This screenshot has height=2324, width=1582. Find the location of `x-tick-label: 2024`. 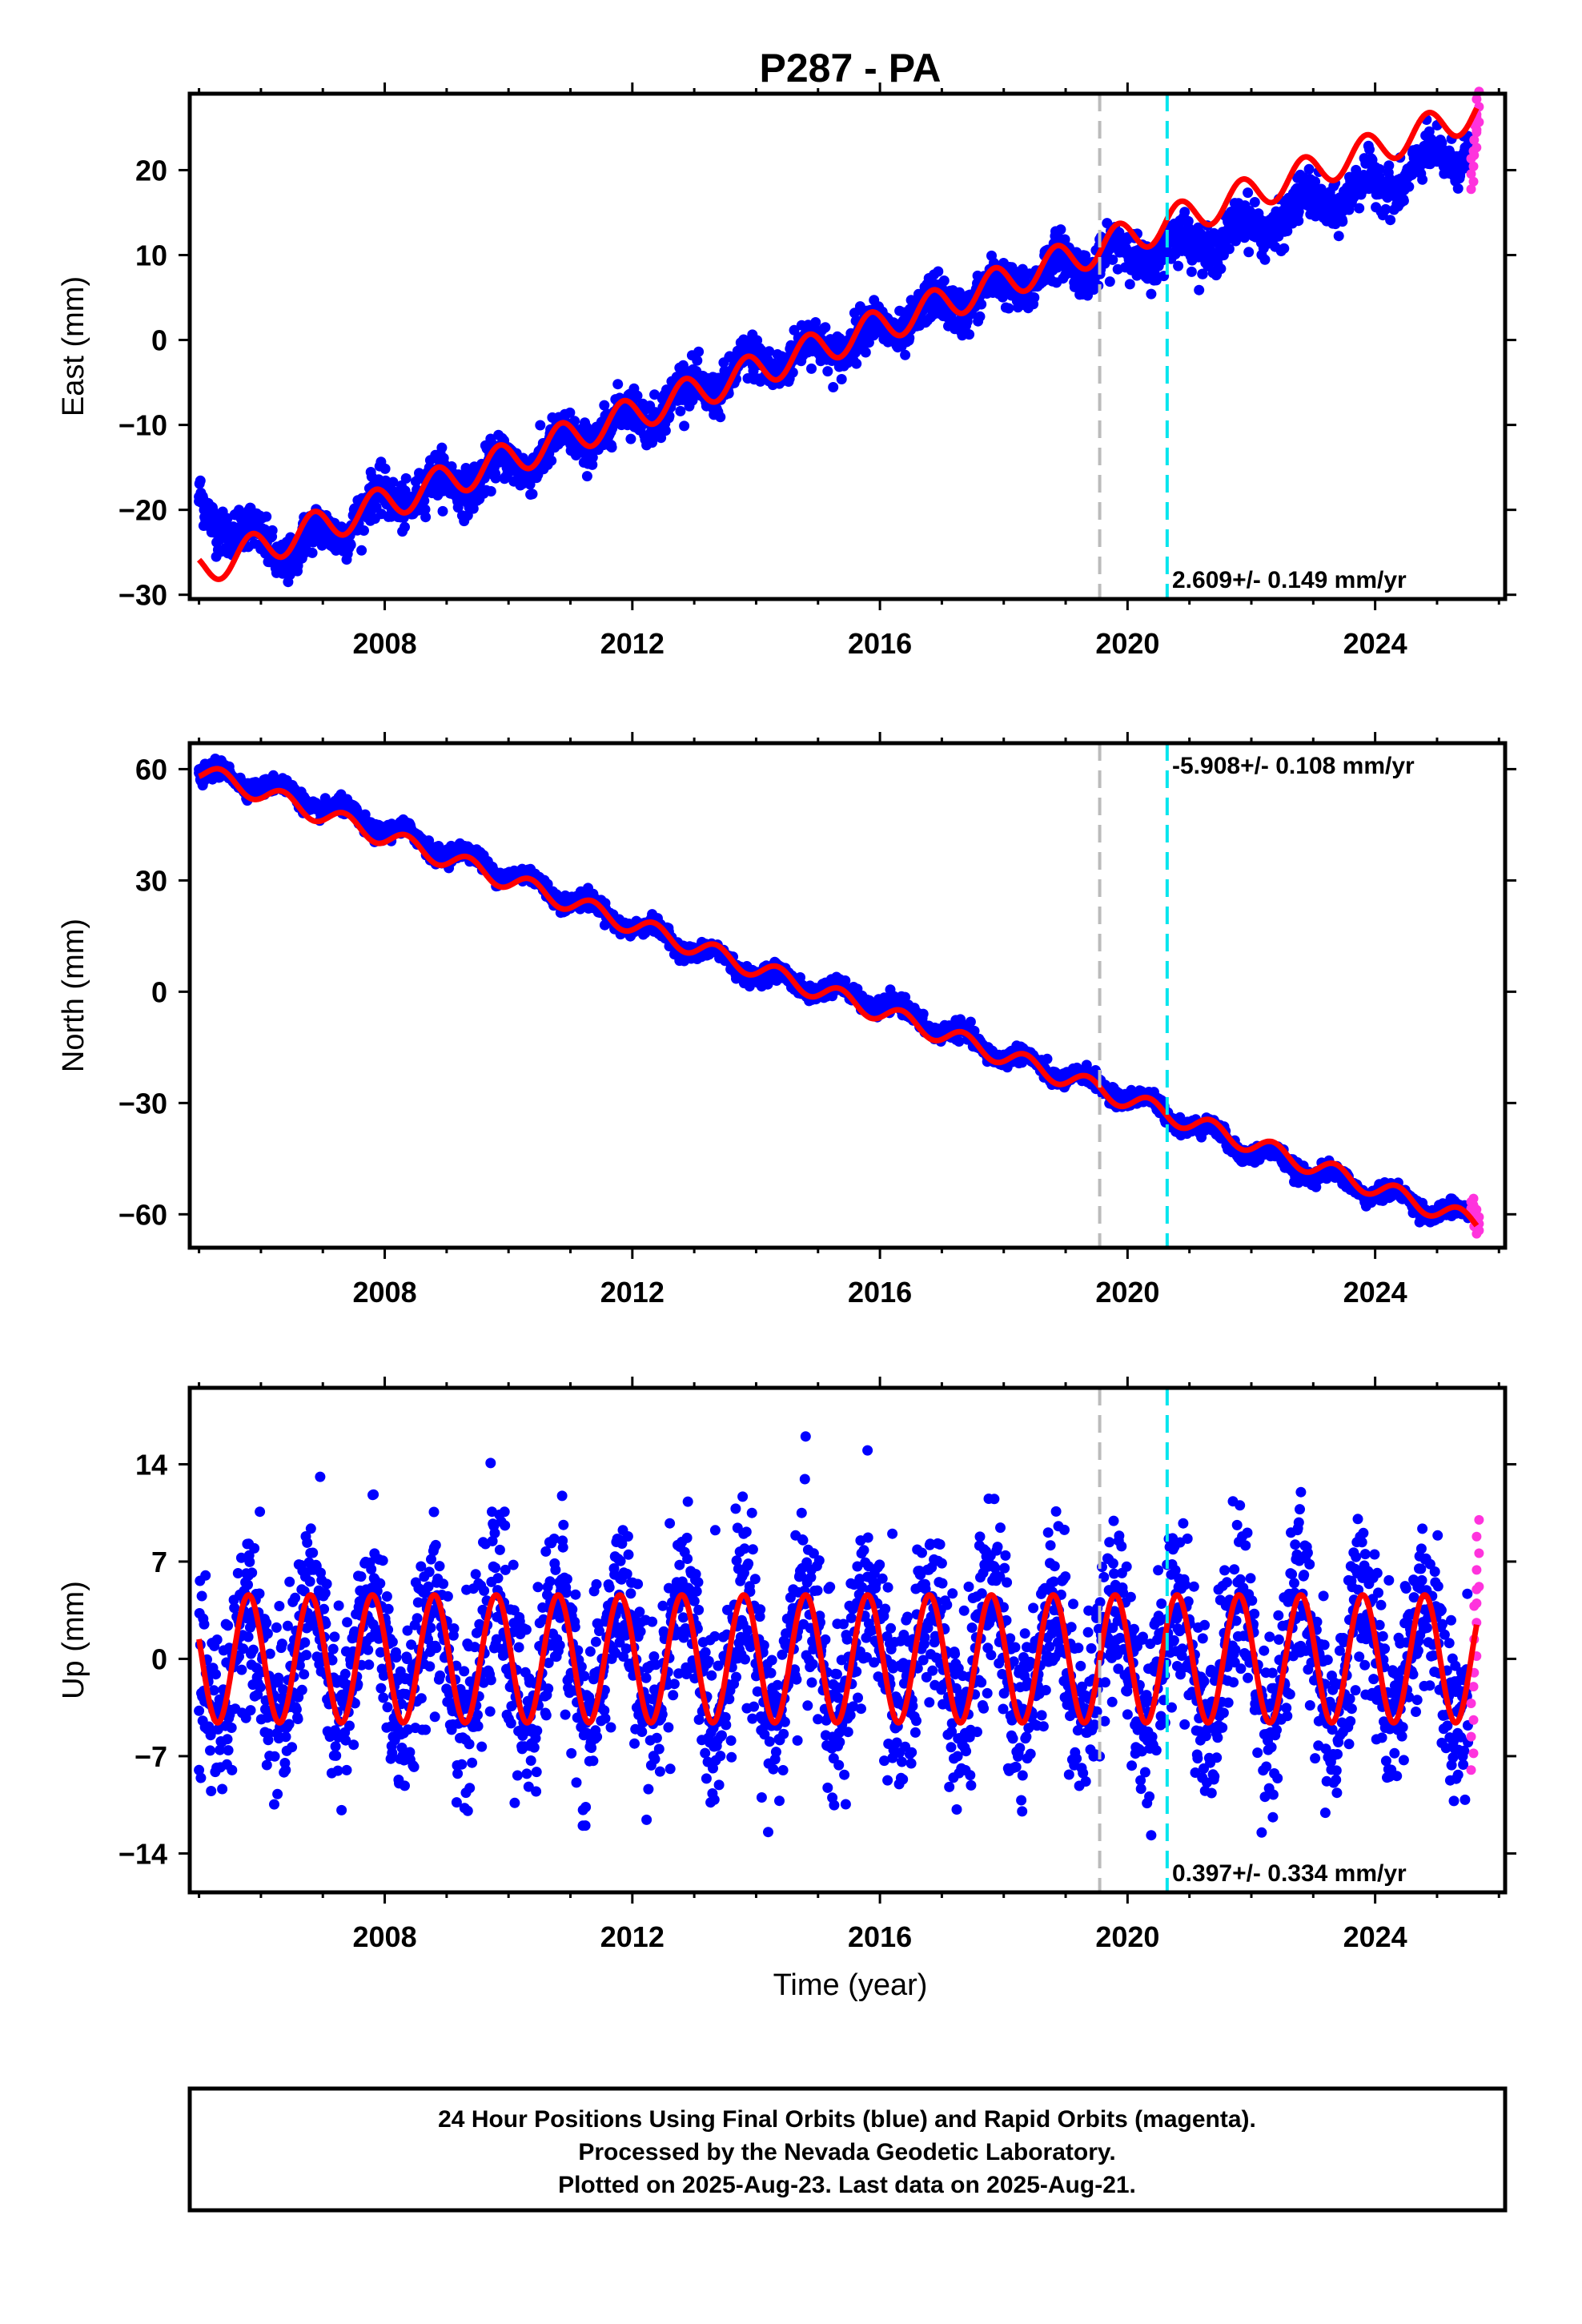

x-tick-label: 2024 is located at coordinates (1375, 644).